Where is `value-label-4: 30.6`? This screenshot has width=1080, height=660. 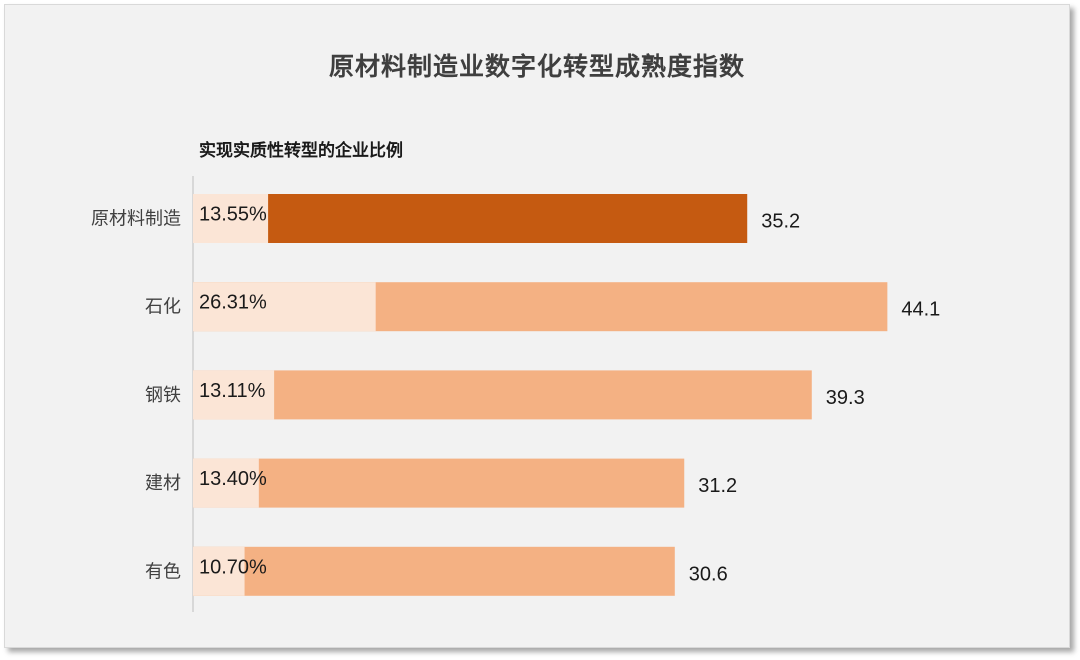
value-label-4: 30.6 is located at coordinates (708, 574).